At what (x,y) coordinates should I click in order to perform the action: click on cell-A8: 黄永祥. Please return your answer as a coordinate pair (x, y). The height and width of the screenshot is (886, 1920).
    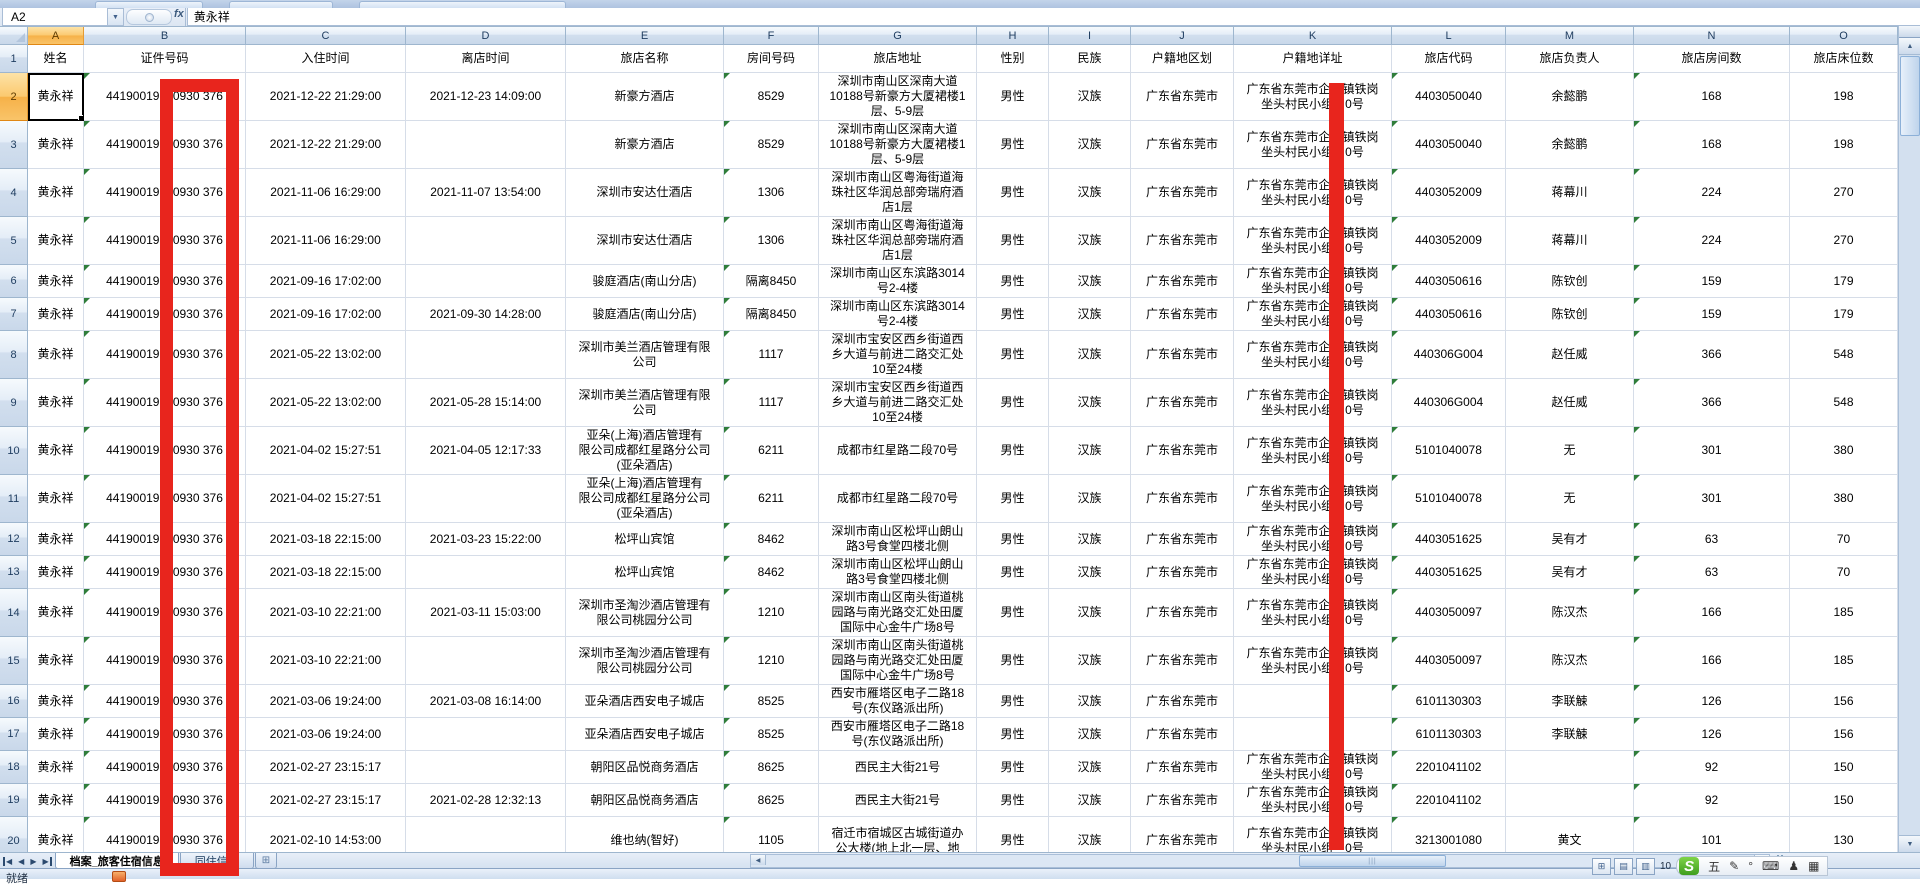
    Looking at the image, I should click on (56, 355).